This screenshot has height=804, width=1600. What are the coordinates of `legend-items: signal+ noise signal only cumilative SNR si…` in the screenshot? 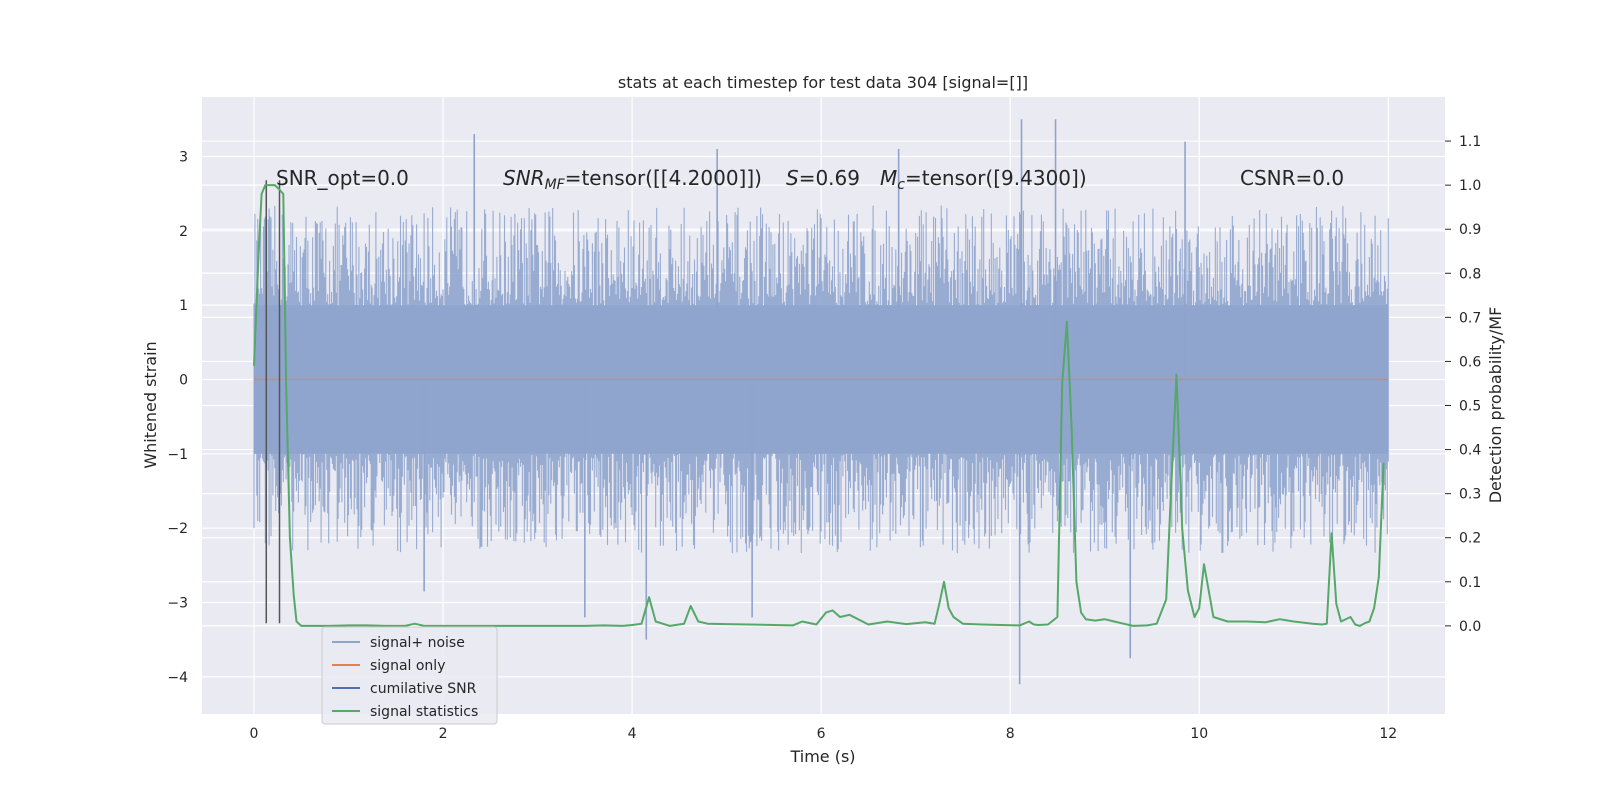 It's located at (405, 677).